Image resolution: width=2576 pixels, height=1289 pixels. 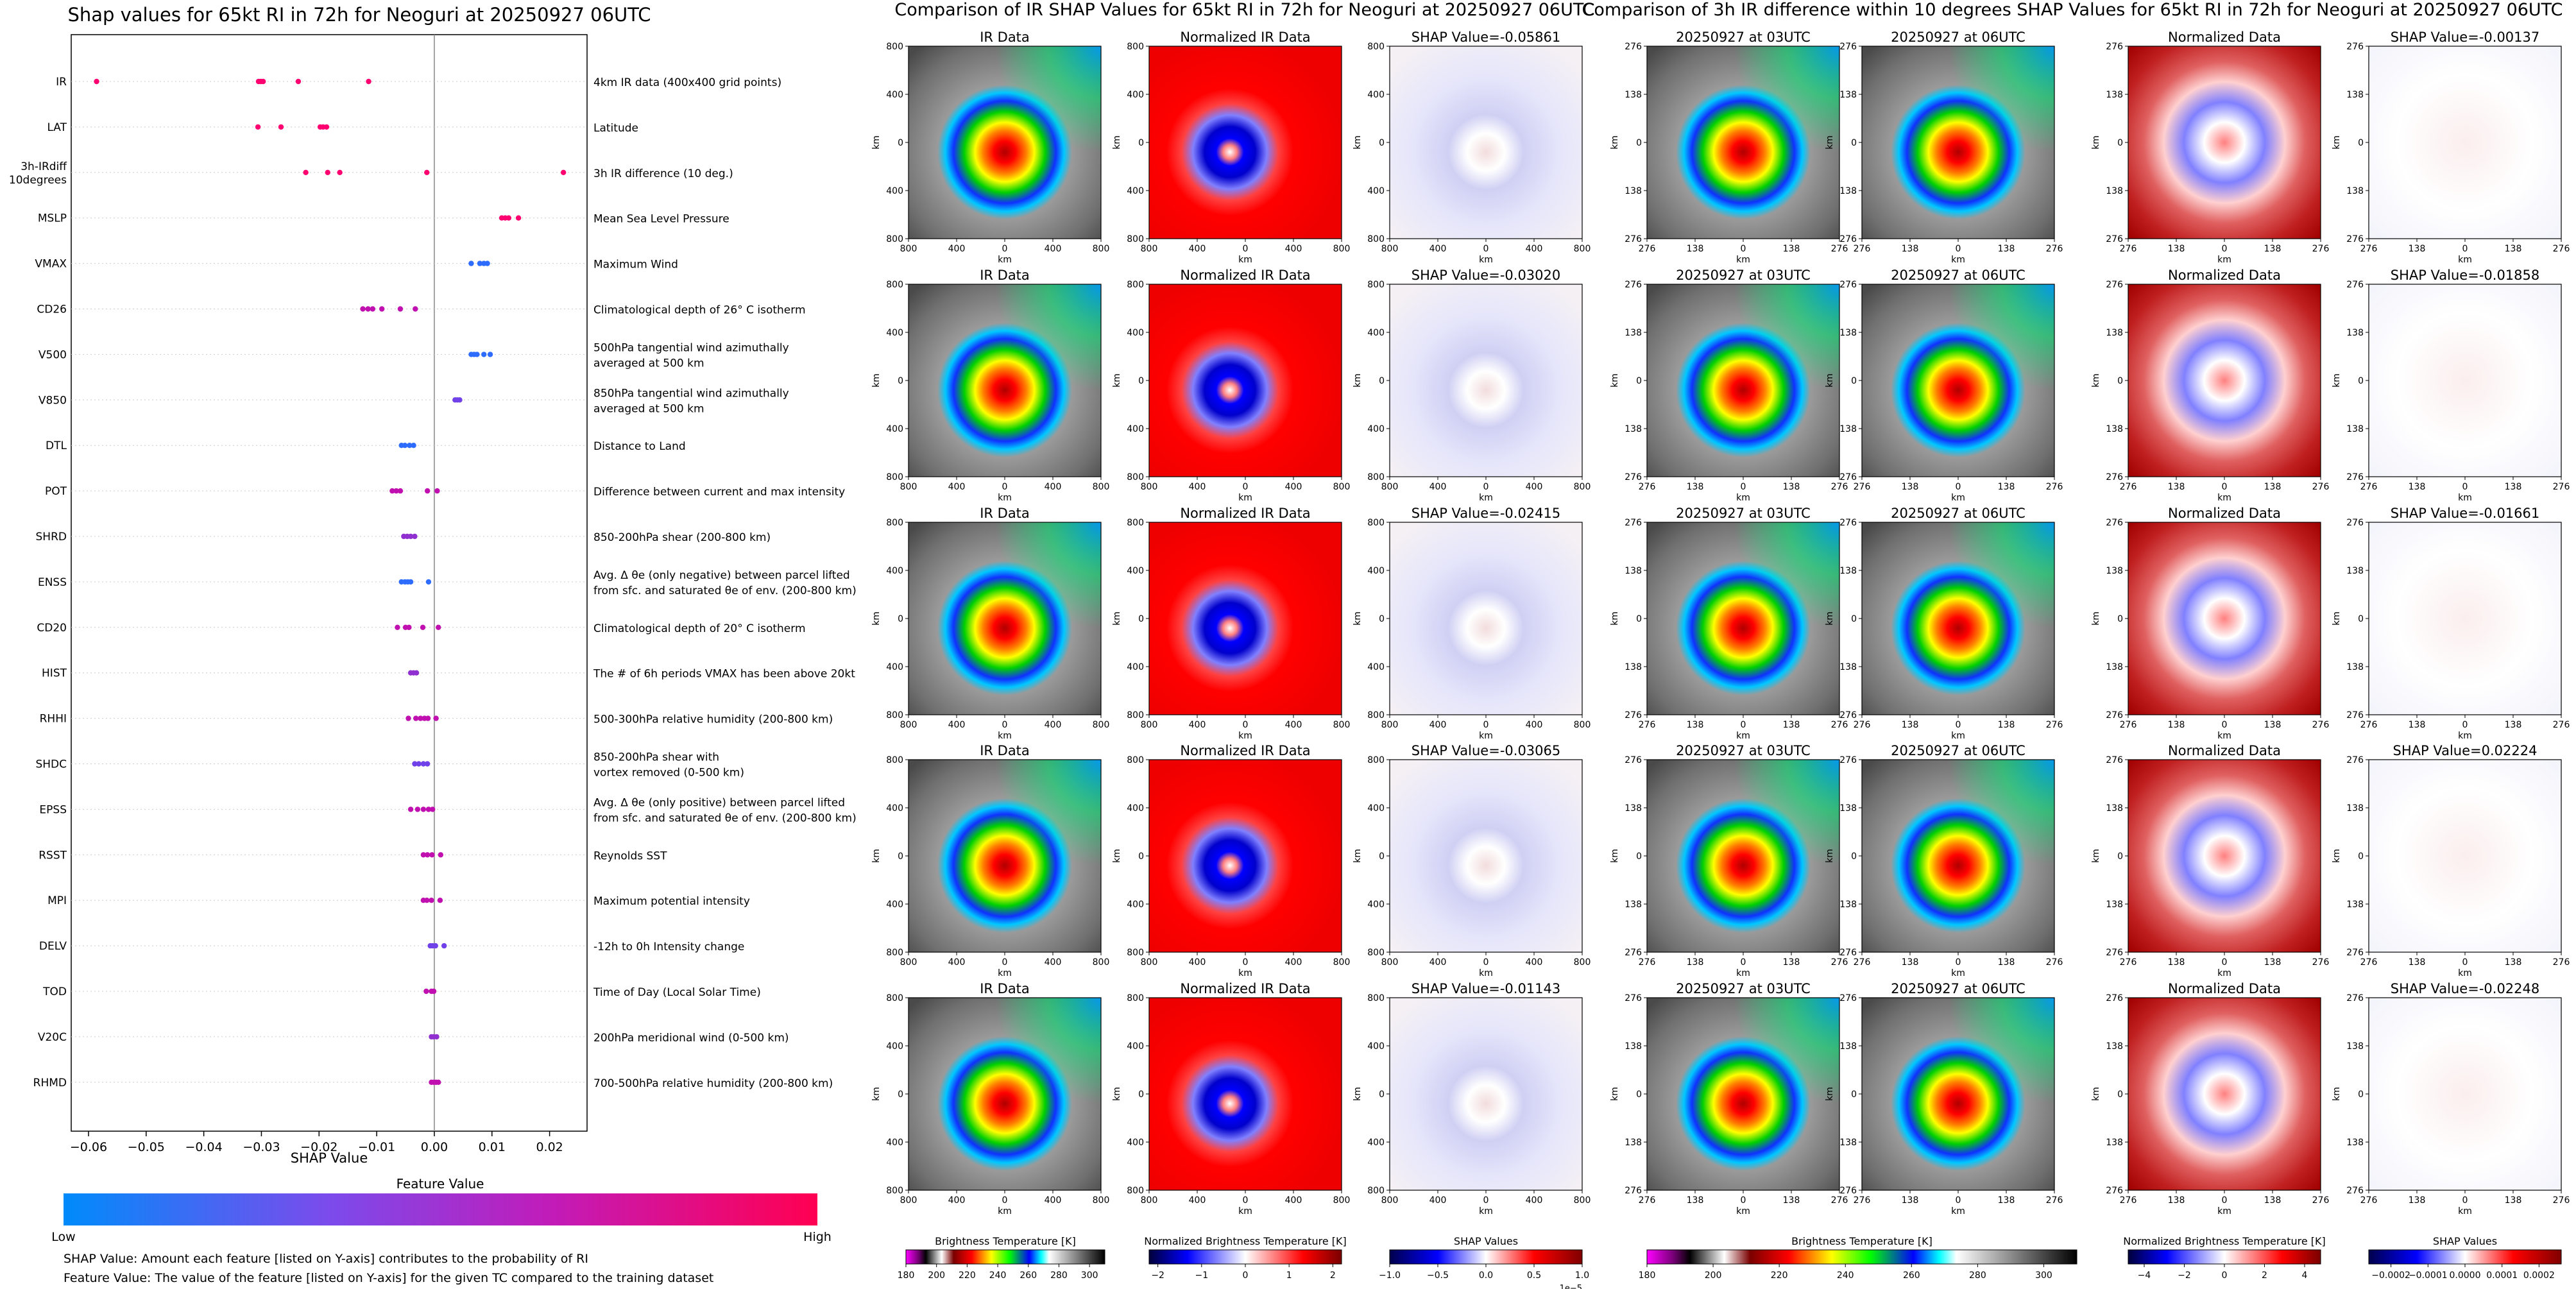 What do you see at coordinates (51, 537) in the screenshot?
I see `feature-name: SHRD` at bounding box center [51, 537].